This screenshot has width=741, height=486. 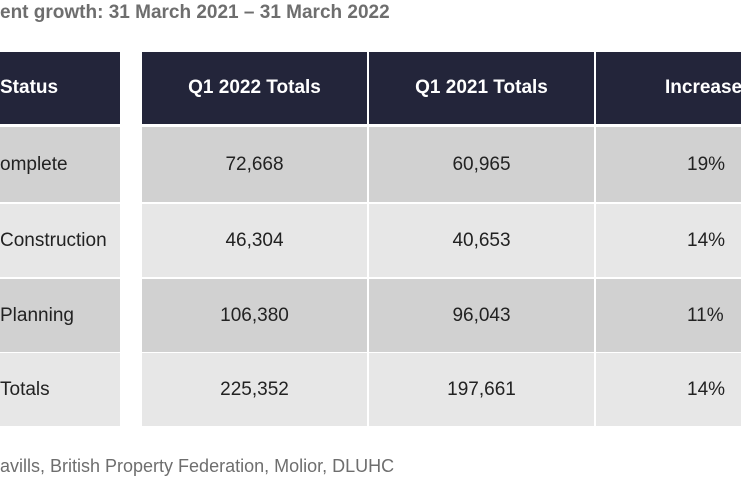 What do you see at coordinates (254, 88) in the screenshot?
I see `header-cell: Q1 2022 Totals` at bounding box center [254, 88].